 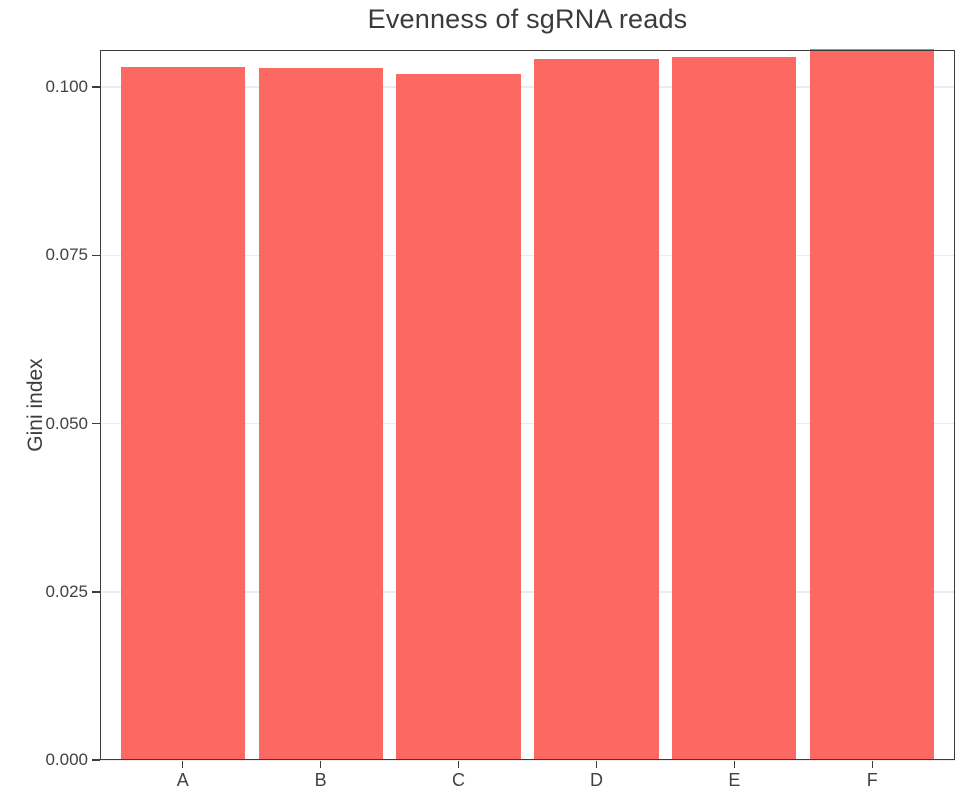 I want to click on y-tick-label: 0.025, so click(x=66, y=591).